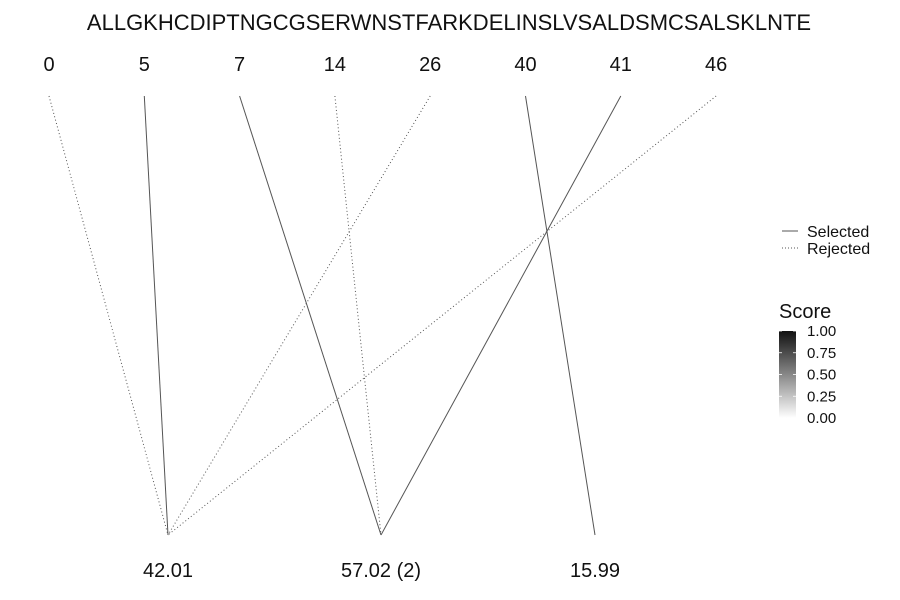 Image resolution: width=900 pixels, height=600 pixels. Describe the element at coordinates (787, 374) in the screenshot. I see `score-colorbar` at that location.